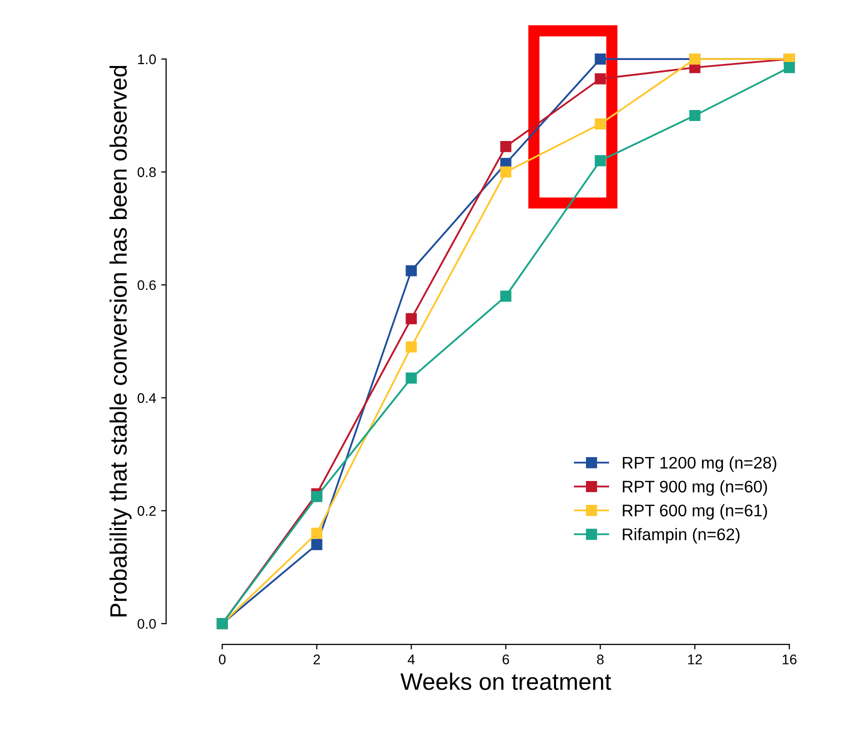 The width and height of the screenshot is (843, 738). I want to click on y-tick-label: 1.0, so click(147, 59).